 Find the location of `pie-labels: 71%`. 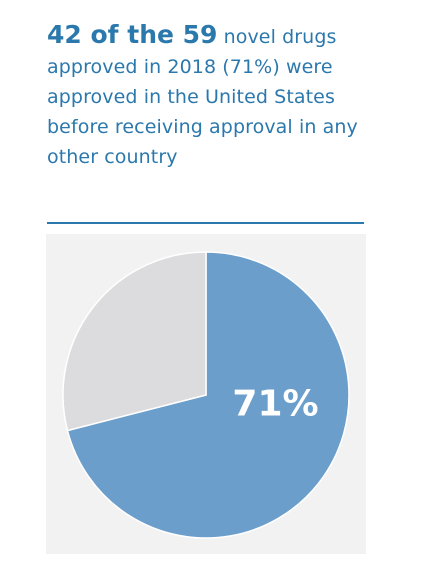

pie-labels: 71% is located at coordinates (275, 404).